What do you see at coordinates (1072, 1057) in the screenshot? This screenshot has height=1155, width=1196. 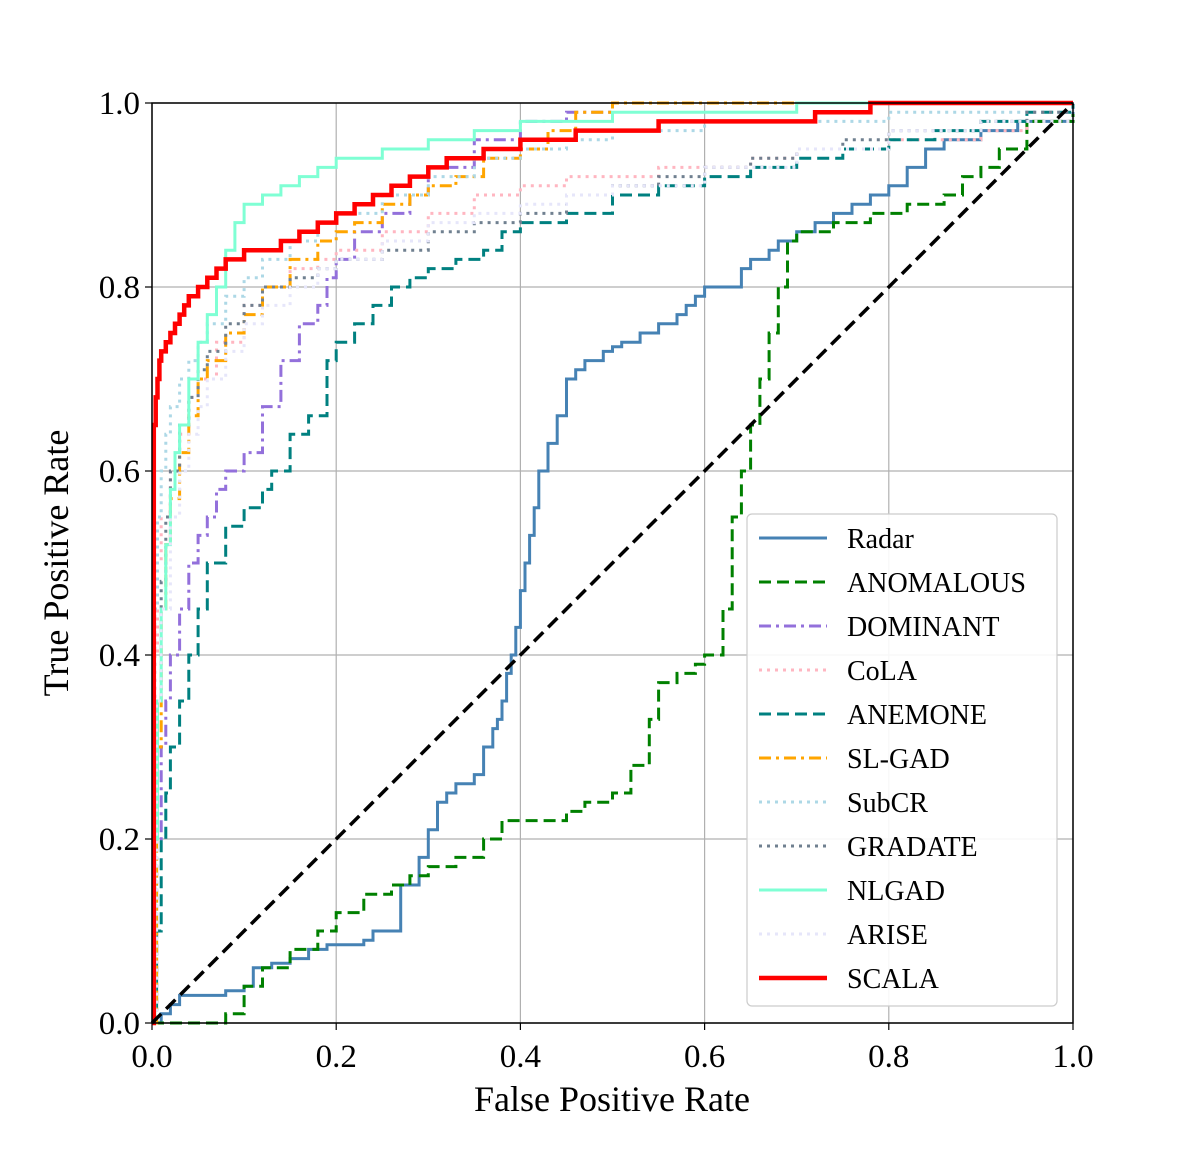 I see `x-tick-label: 1.0` at bounding box center [1072, 1057].